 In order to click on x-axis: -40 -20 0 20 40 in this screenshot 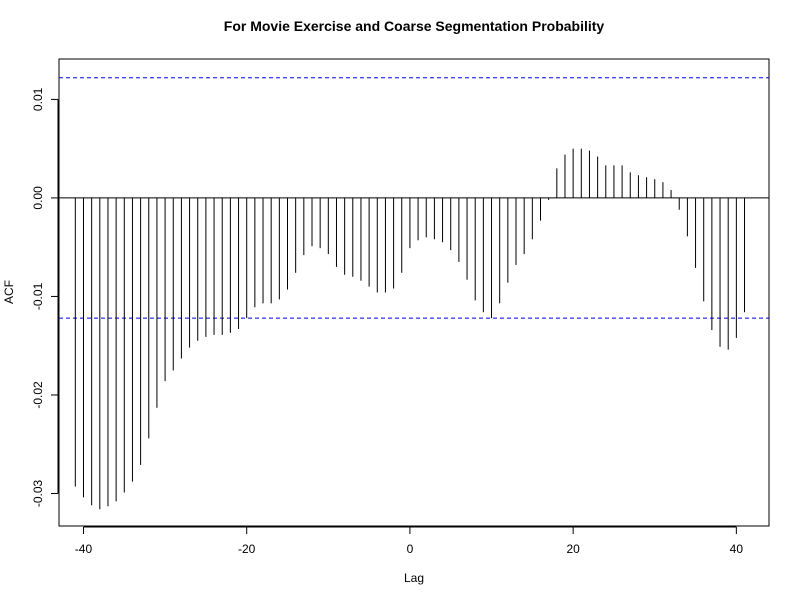, I will do `click(409, 541)`.